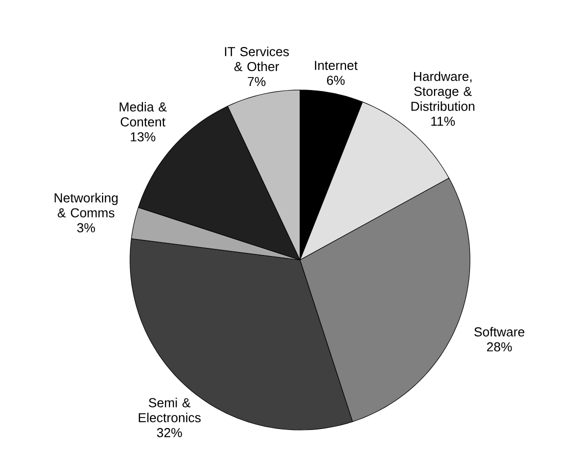 The width and height of the screenshot is (574, 468). What do you see at coordinates (169, 433) in the screenshot?
I see `data-label: 32%` at bounding box center [169, 433].